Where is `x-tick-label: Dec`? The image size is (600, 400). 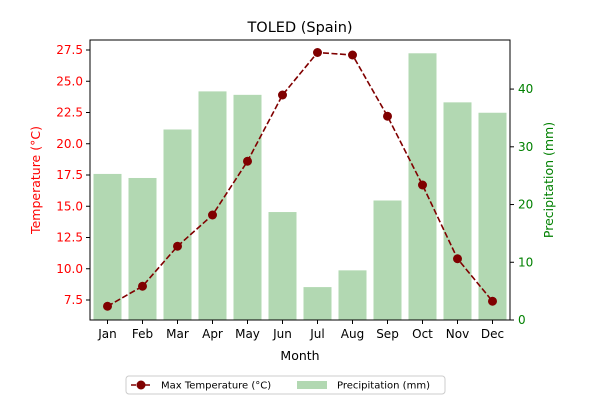
x-tick-label: Dec is located at coordinates (492, 334).